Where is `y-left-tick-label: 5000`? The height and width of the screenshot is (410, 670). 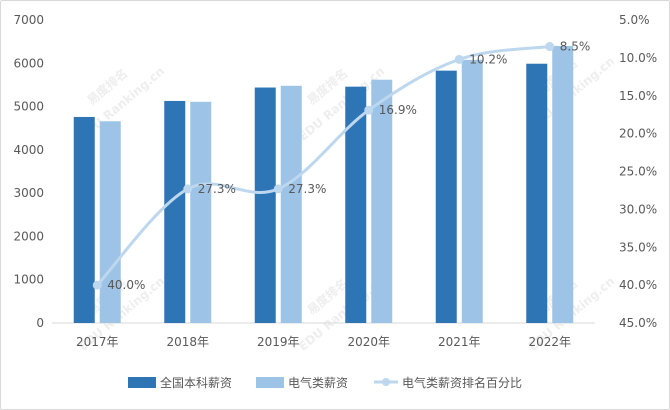 y-left-tick-label: 5000 is located at coordinates (28, 107).